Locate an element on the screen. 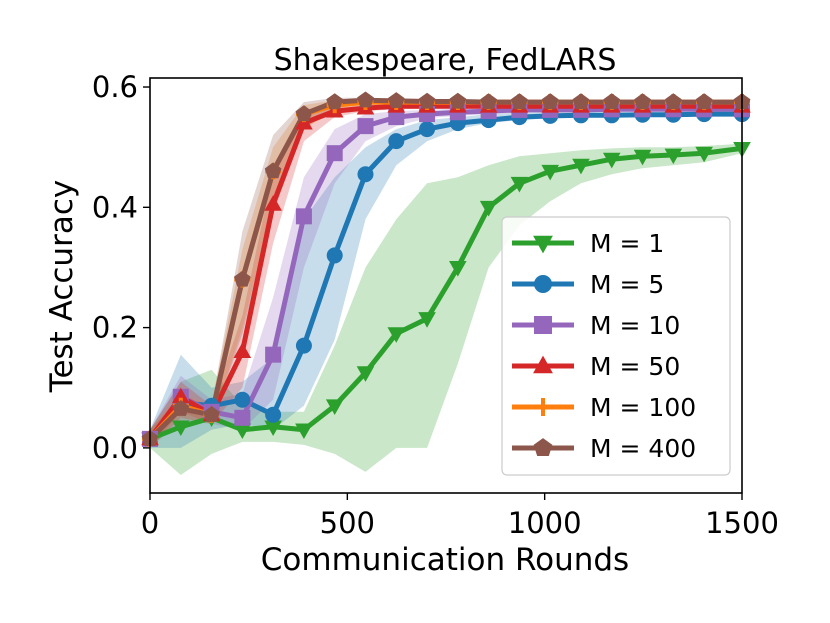 The height and width of the screenshot is (623, 830). legend-label-m-400: M = 400 is located at coordinates (643, 448).